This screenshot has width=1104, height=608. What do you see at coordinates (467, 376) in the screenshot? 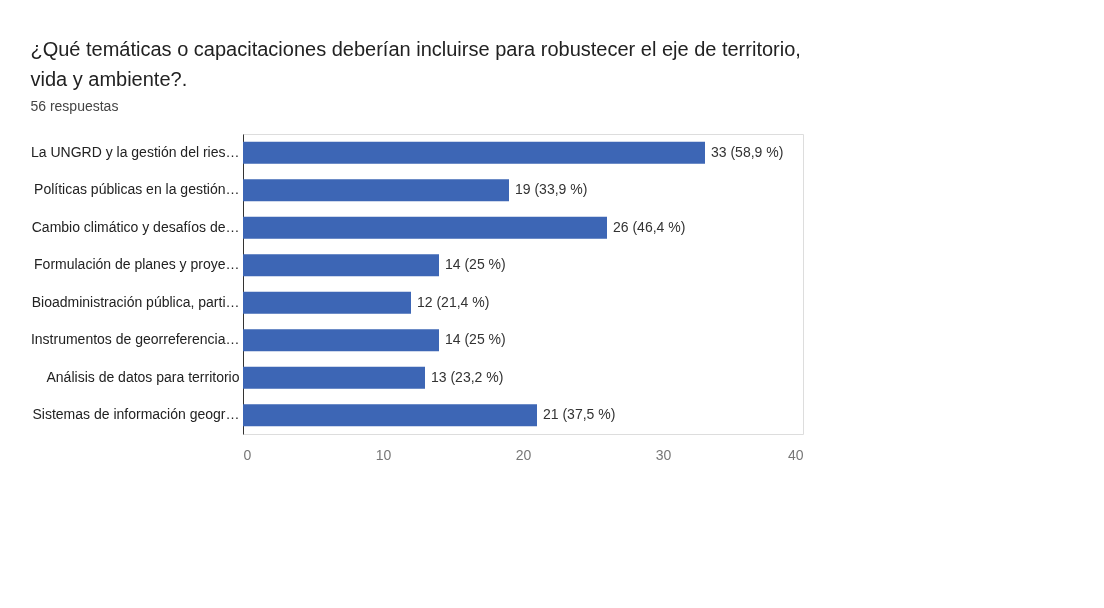
I see `data-label: 13 (23,2 %)` at bounding box center [467, 376].